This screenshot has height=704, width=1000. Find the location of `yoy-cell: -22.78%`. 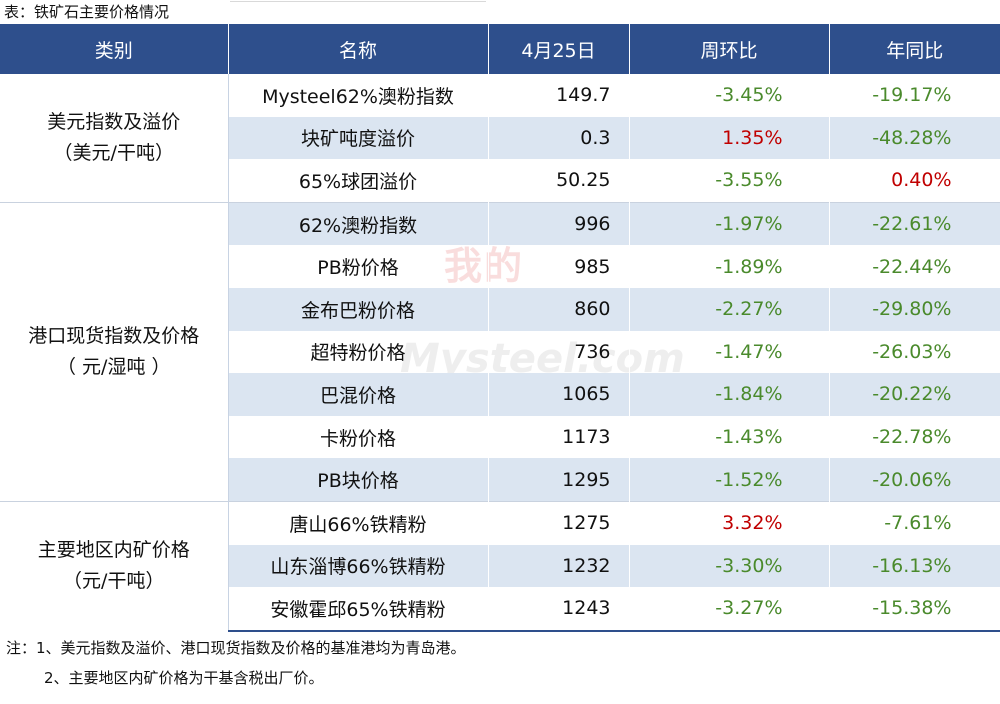

yoy-cell: -22.78% is located at coordinates (914, 437).